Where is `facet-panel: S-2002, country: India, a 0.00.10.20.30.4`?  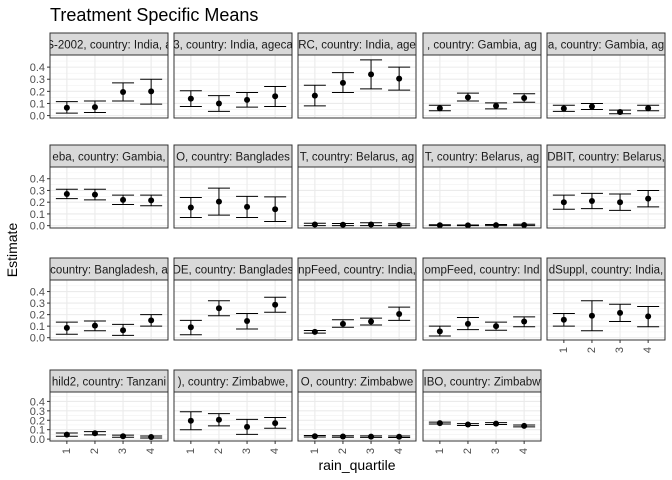 facet-panel: S-2002, country: India, a 0.00.10.20.30.4 is located at coordinates (99, 77).